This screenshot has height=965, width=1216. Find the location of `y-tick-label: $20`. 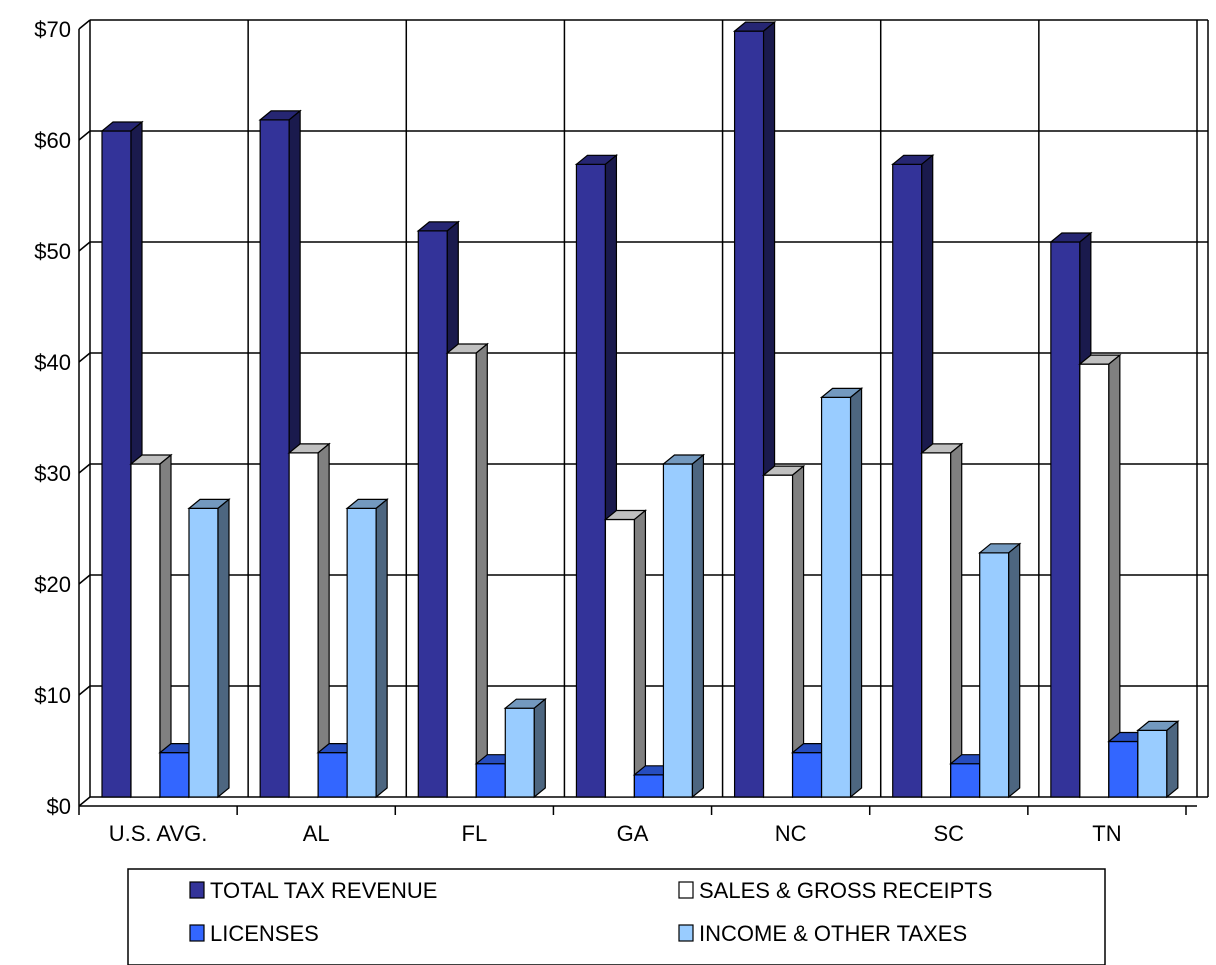

y-tick-label: $20 is located at coordinates (52, 584).